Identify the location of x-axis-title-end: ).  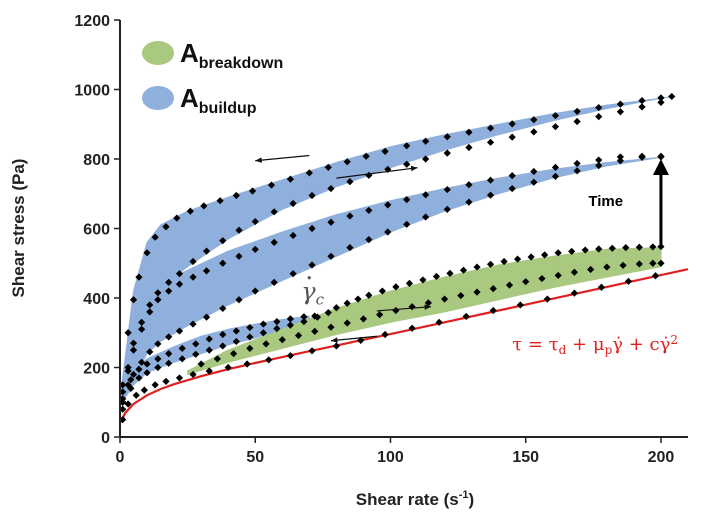
(472, 499).